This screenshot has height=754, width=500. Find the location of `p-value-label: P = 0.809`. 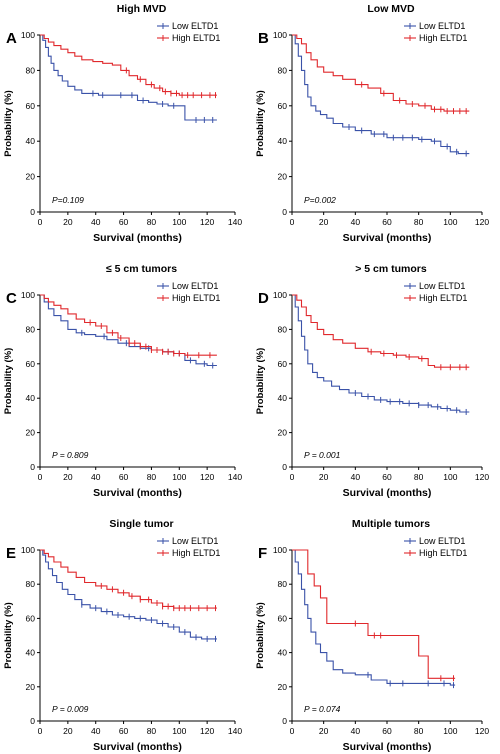

p-value-label: P = 0.809 is located at coordinates (70, 455).